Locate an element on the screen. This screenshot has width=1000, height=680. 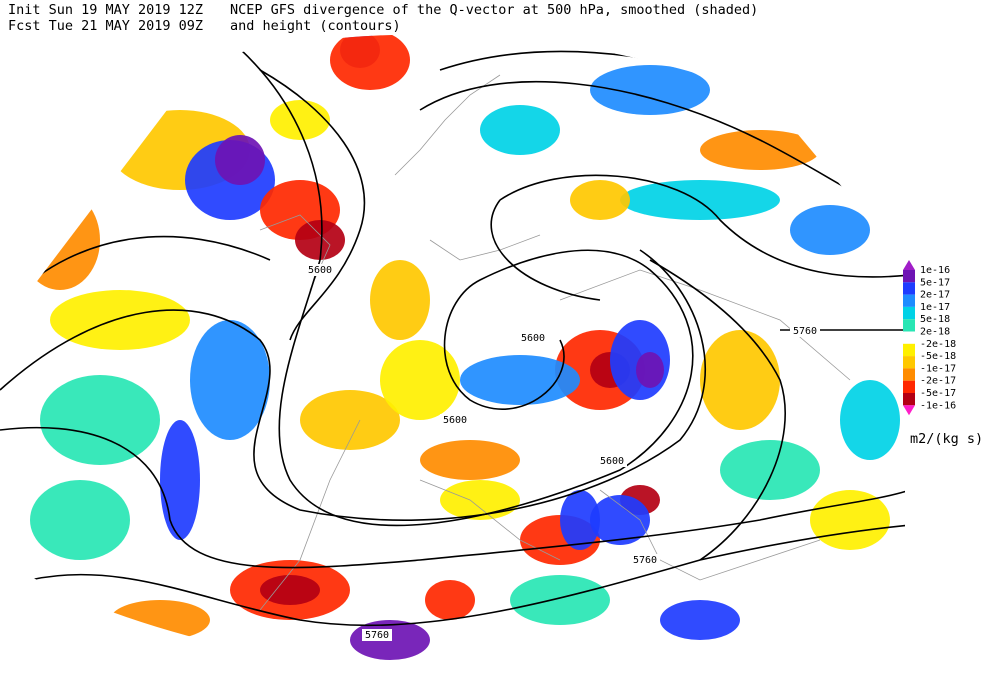
colorbar-label: 1e-17 is located at coordinates (935, 307).